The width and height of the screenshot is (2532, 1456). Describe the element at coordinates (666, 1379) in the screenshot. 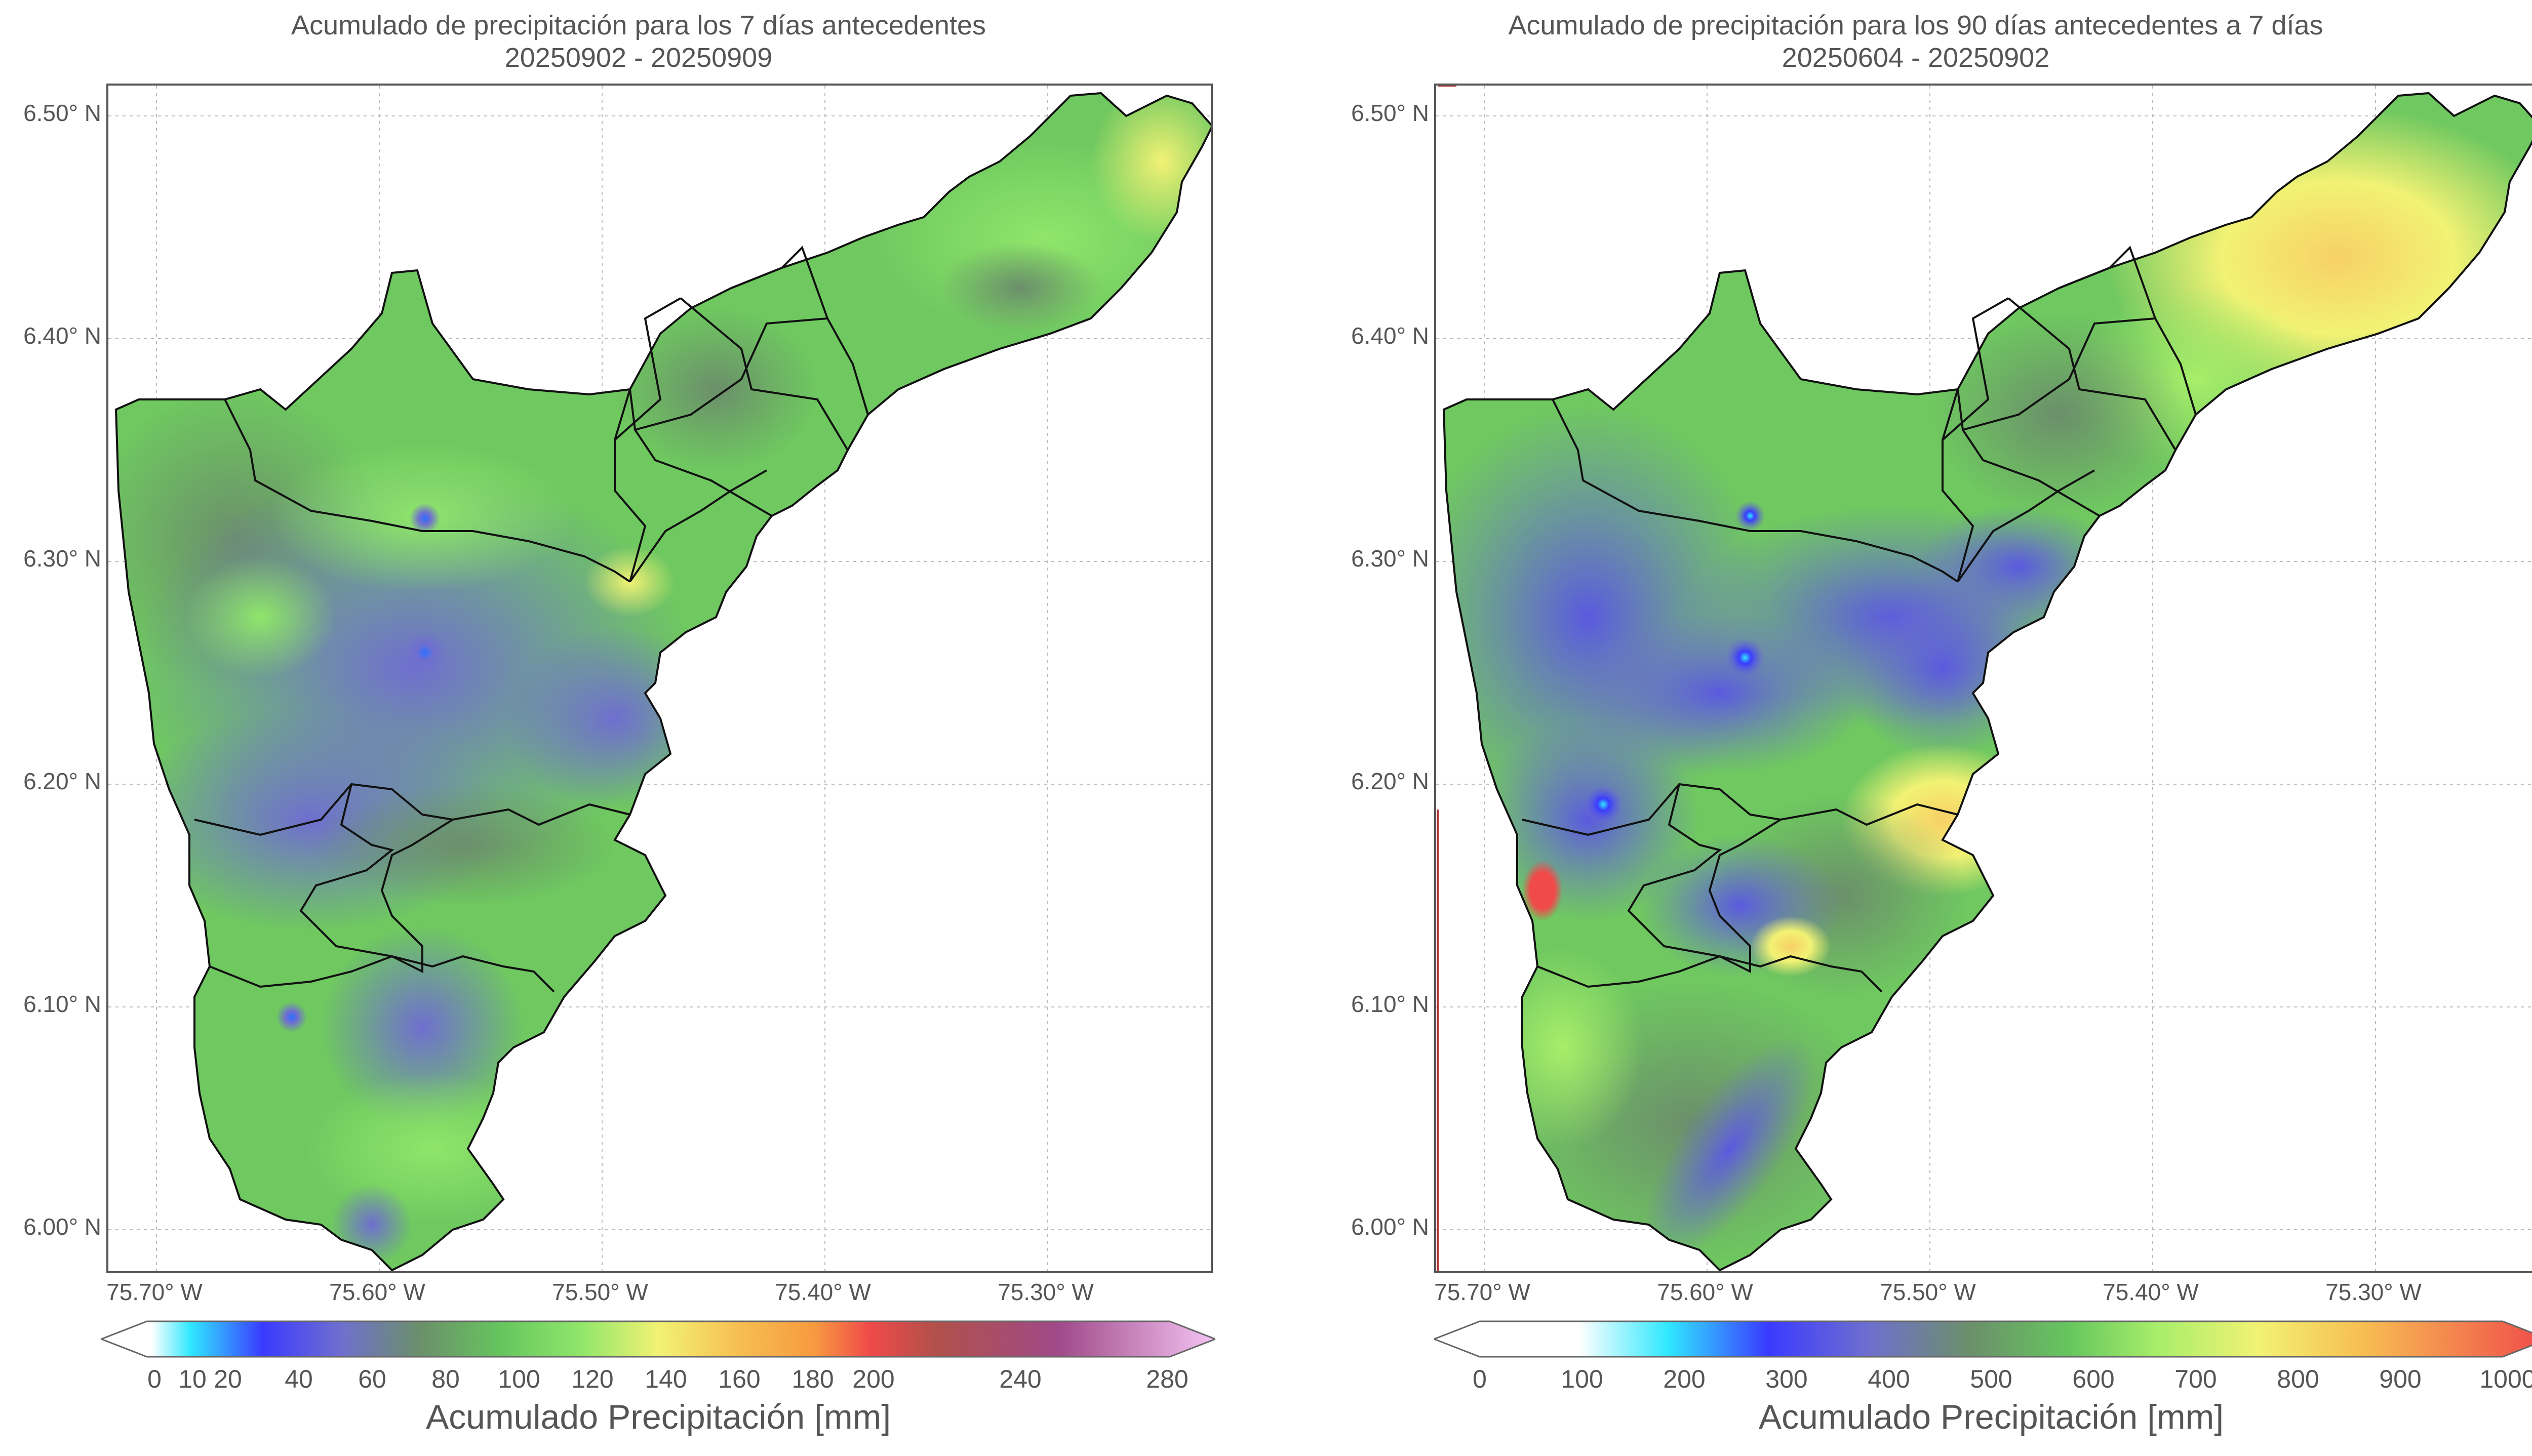

I see `left-cbar-tick: 140` at that location.